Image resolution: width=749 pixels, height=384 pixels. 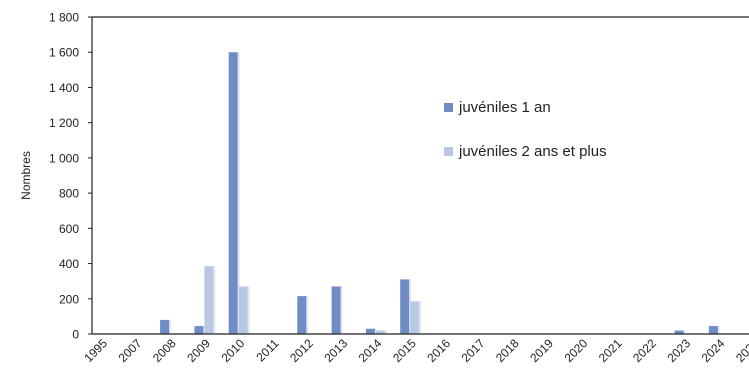 I want to click on y-tick-label: 0, so click(x=75, y=335).